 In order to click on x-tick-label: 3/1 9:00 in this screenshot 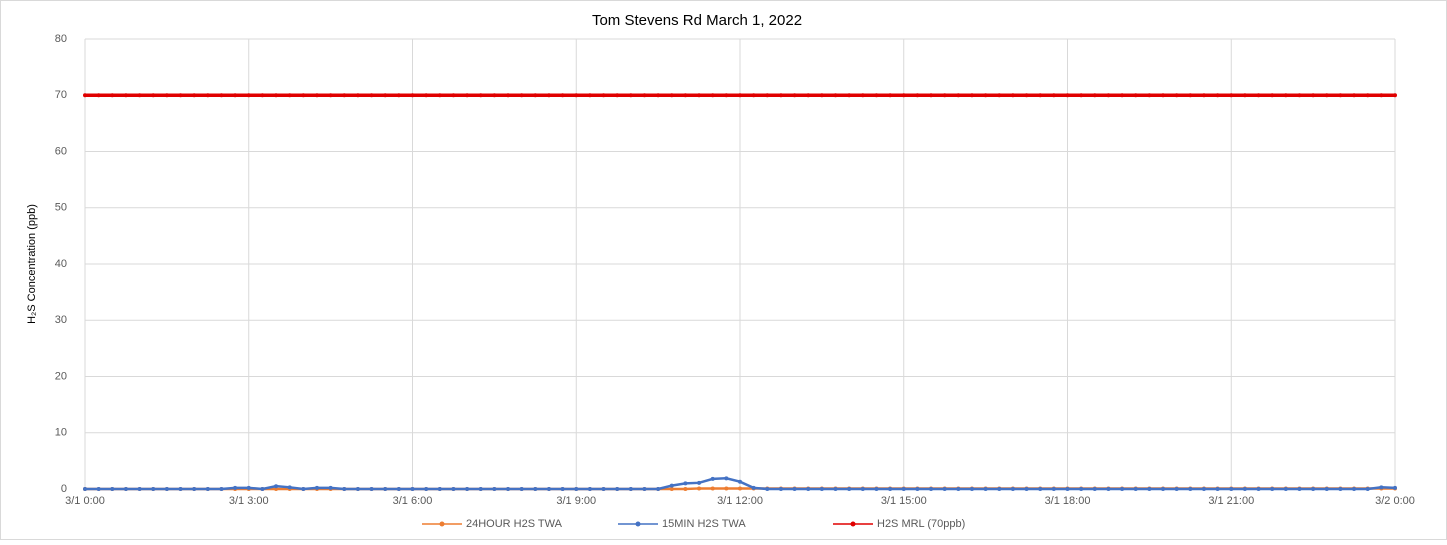, I will do `click(576, 501)`.